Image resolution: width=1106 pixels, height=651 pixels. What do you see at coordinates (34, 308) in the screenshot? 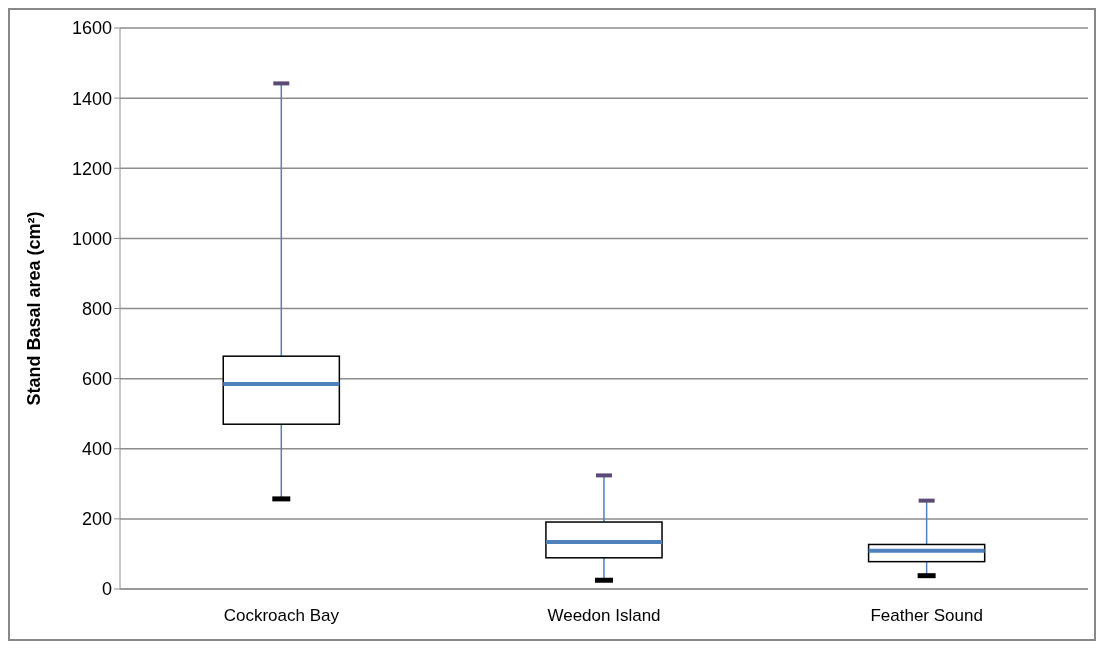
I see `y-axis-title: Stand Basal area (cm²)` at bounding box center [34, 308].